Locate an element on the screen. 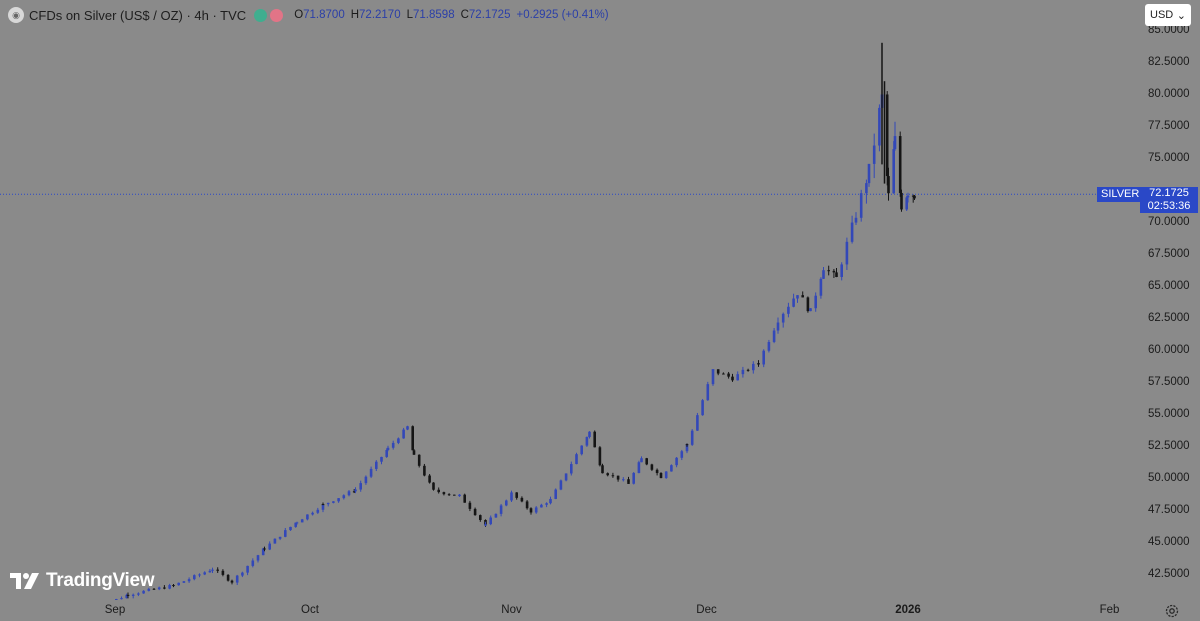 The height and width of the screenshot is (621, 1200). last-price-label: 72.1725 02:53:36 is located at coordinates (1169, 200).